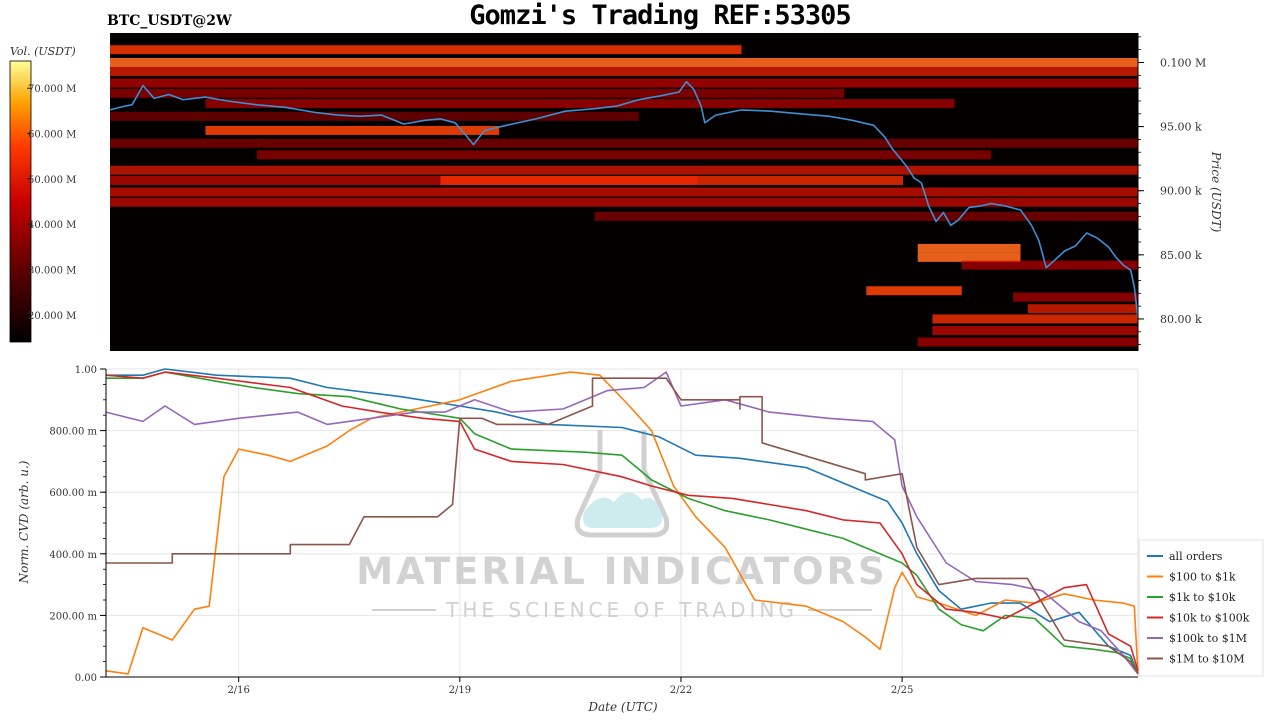 This screenshot has width=1280, height=720. Describe the element at coordinates (621, 610) in the screenshot. I see `watermark-subtitle: THE SCIENCE OF TRADING` at that location.